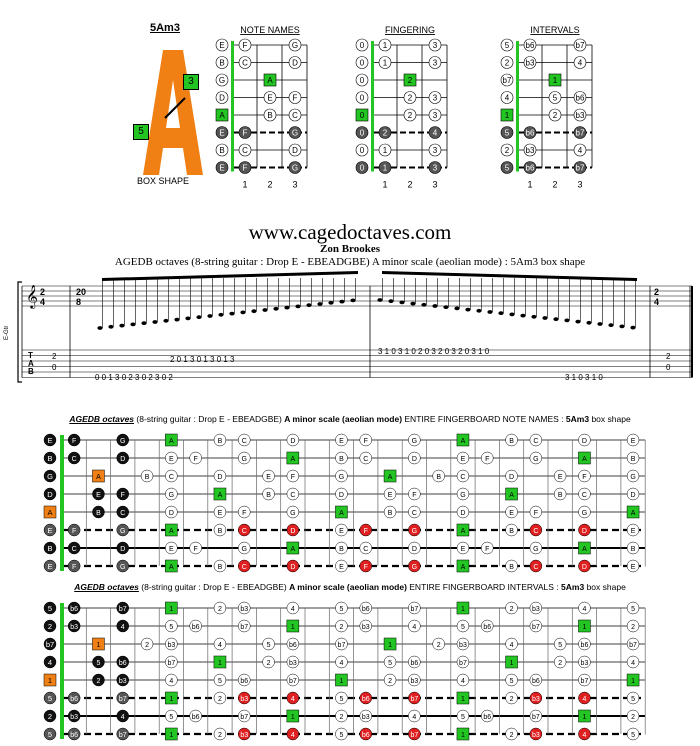 The height and width of the screenshot is (746, 700). Describe the element at coordinates (438, 577) in the screenshot. I see `fret-number: 16` at that location.